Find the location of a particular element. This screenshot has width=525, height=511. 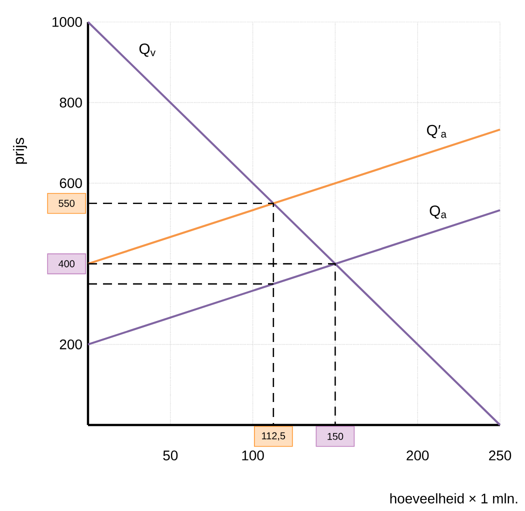

series-label: Q′$_{a}$ is located at coordinates (437, 131).